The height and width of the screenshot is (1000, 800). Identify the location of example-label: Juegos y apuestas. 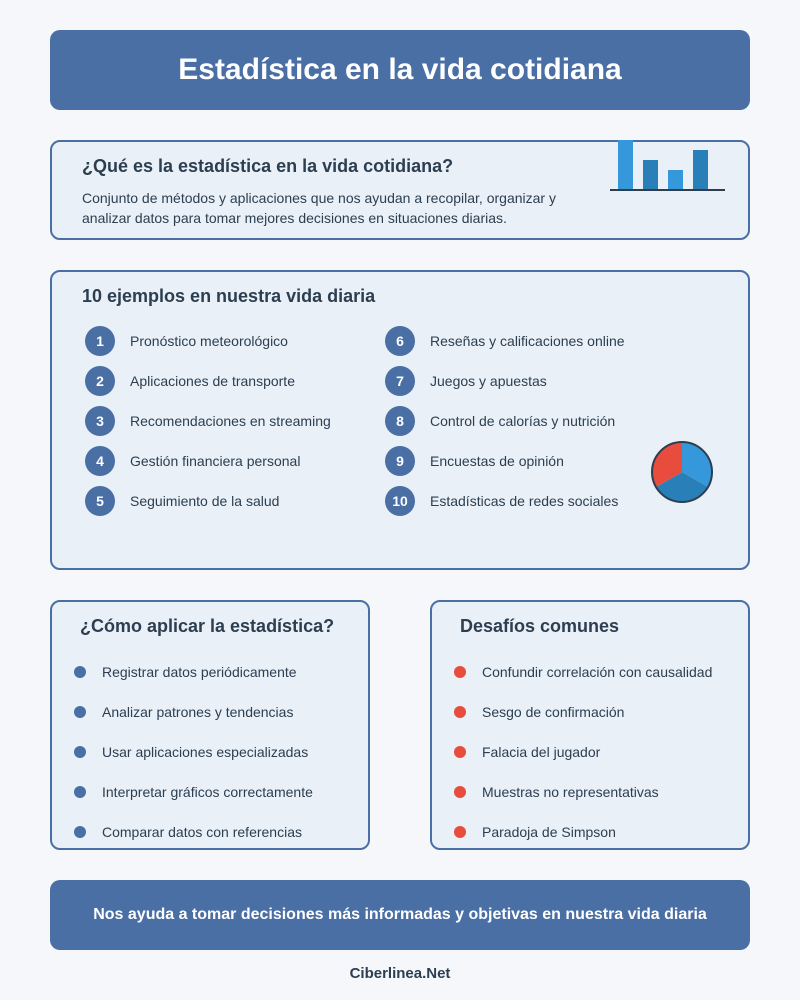
(488, 381).